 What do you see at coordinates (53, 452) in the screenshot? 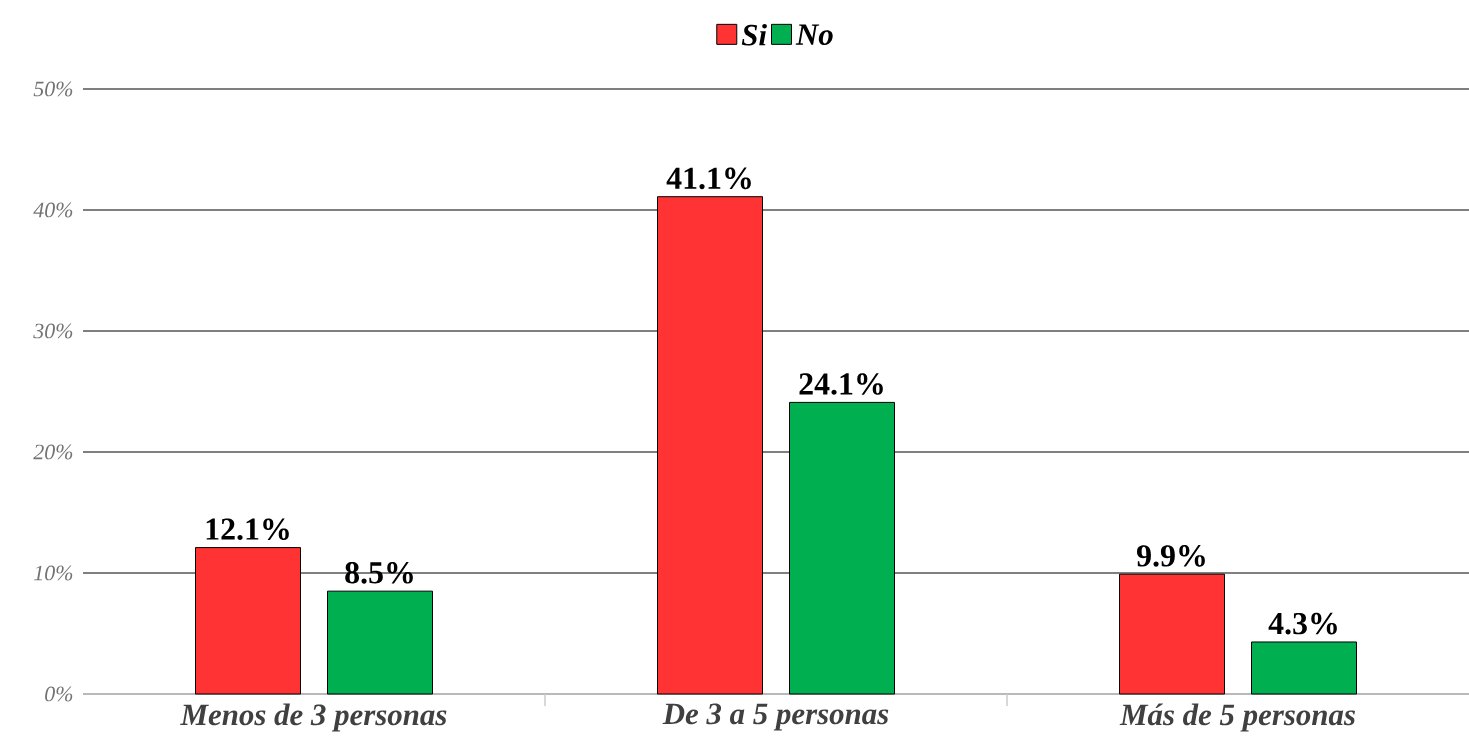
I see `y-tick-label: 20%` at bounding box center [53, 452].